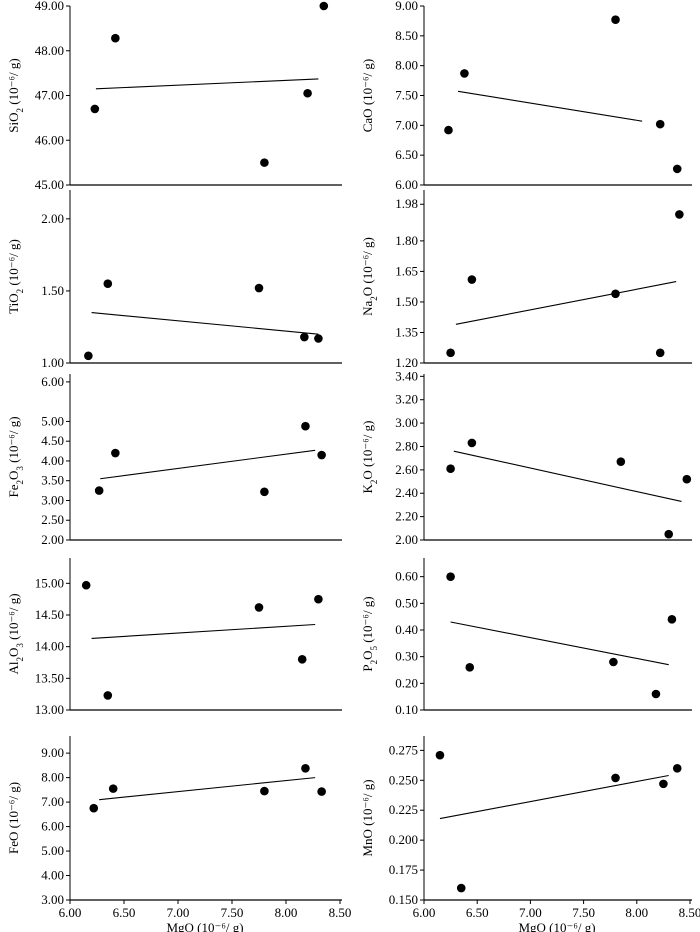 Image resolution: width=700 pixels, height=932 pixels. I want to click on y-tick-label: 0.10, so click(406, 709).